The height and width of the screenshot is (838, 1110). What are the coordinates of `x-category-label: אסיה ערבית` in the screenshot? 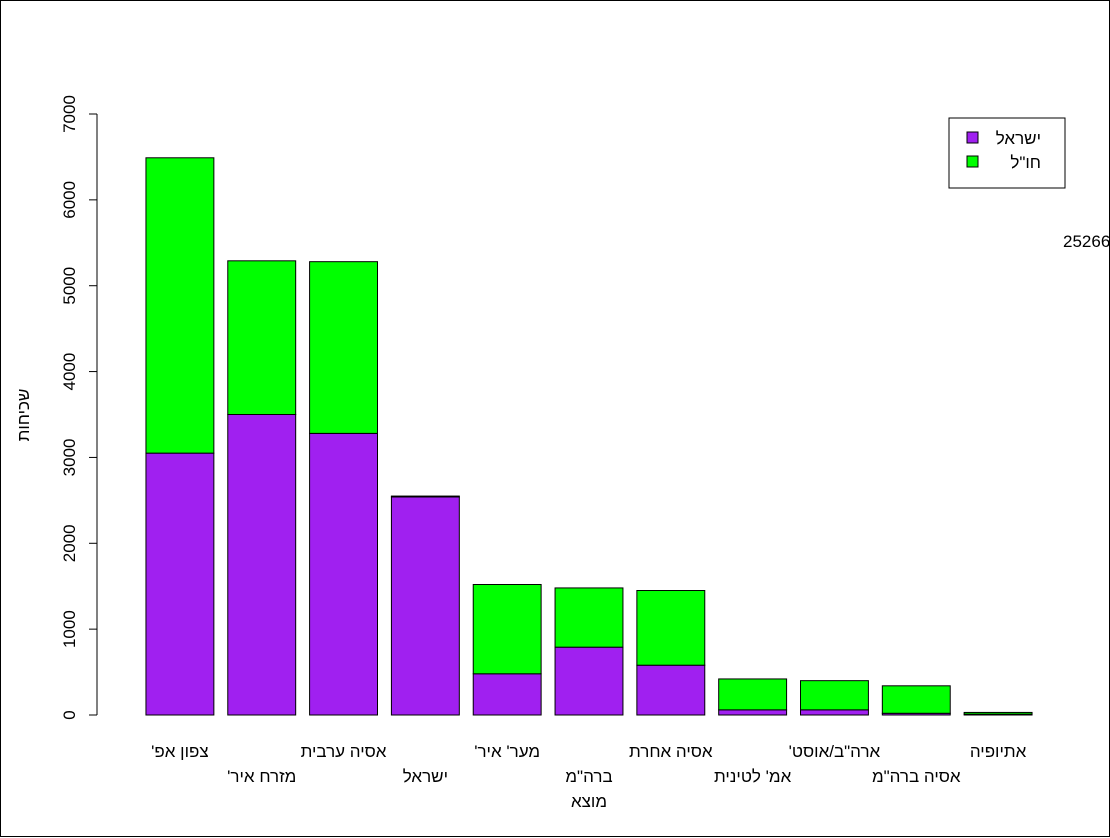 It's located at (344, 751).